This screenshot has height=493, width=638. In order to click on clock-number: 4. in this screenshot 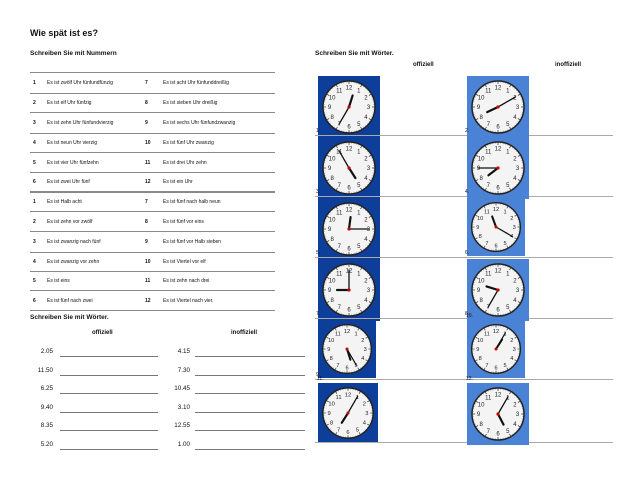, I will do `click(467, 192)`.